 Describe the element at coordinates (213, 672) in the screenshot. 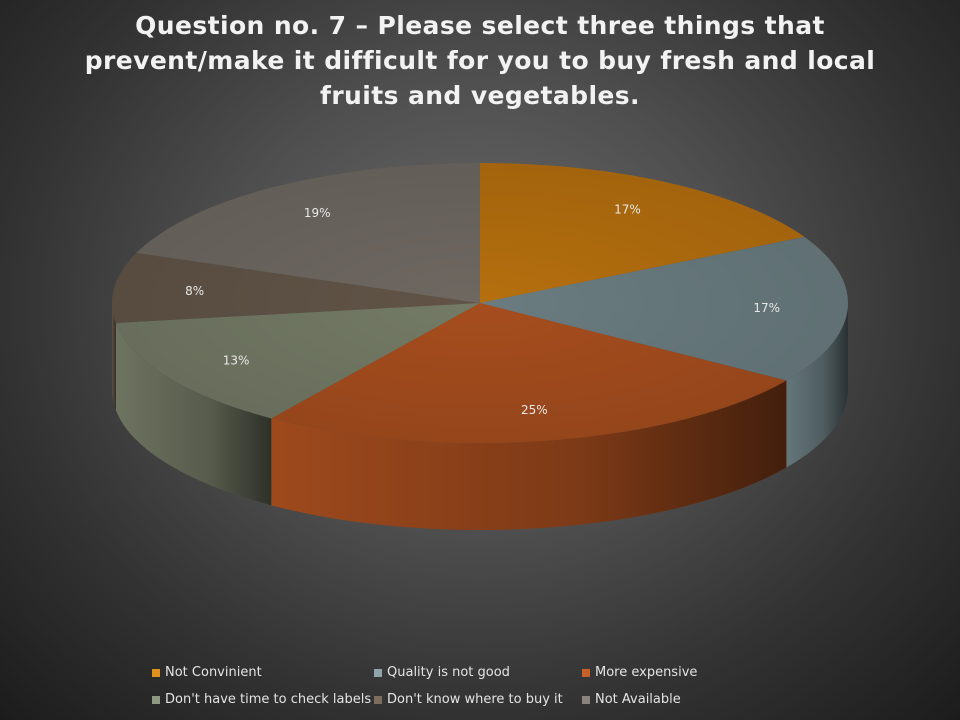

I see `legend-label: Not Convinient` at that location.